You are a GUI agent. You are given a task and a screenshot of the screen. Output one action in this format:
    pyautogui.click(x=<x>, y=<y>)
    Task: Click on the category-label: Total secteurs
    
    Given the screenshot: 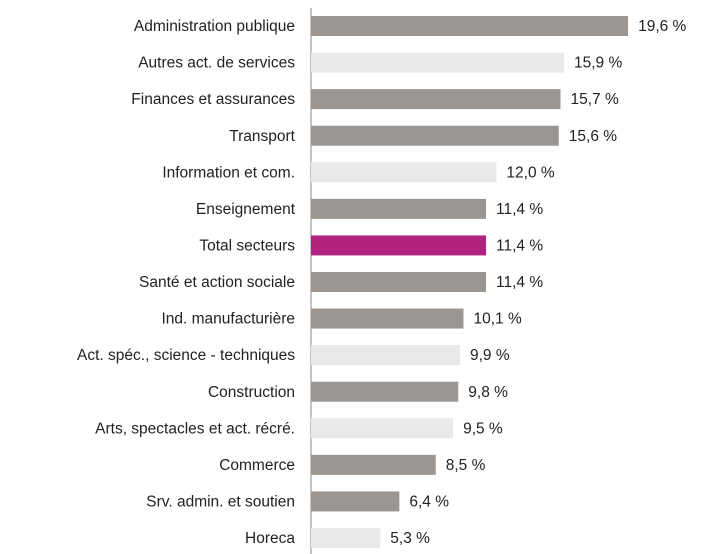 What is the action you would take?
    pyautogui.click(x=247, y=246)
    